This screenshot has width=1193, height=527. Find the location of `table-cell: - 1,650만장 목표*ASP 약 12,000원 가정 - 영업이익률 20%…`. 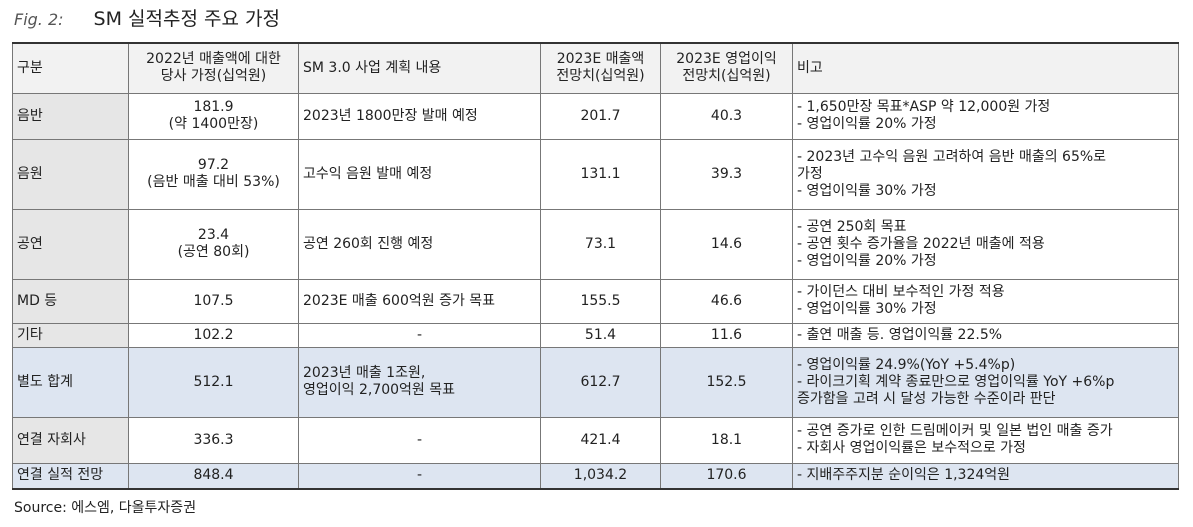

table-cell: - 1,650만장 목표*ASP 약 12,000원 가정 - 영업이익률 20%… is located at coordinates (985, 116).